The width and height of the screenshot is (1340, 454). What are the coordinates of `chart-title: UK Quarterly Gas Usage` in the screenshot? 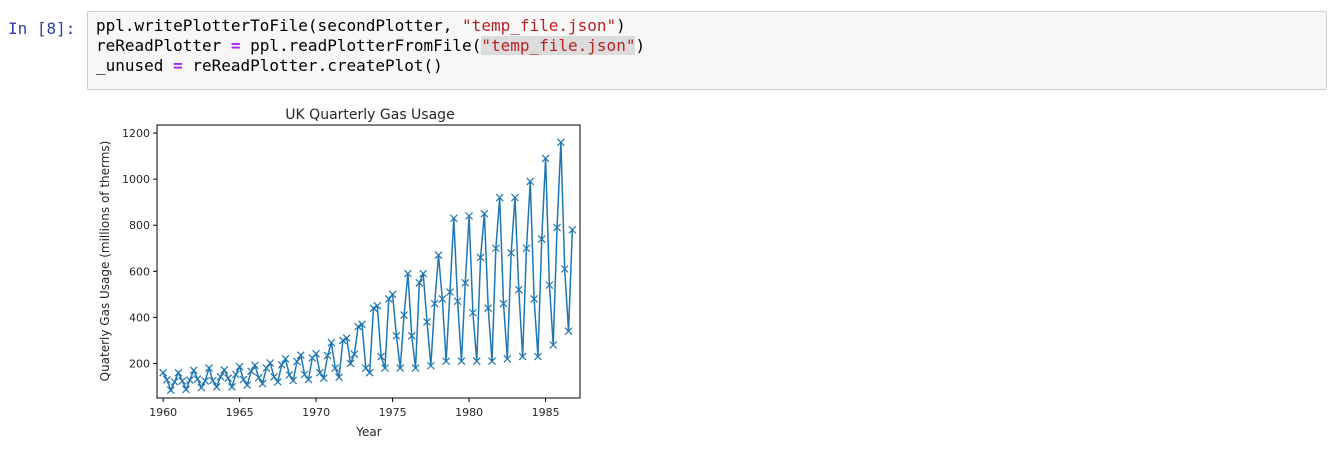 It's located at (369, 115).